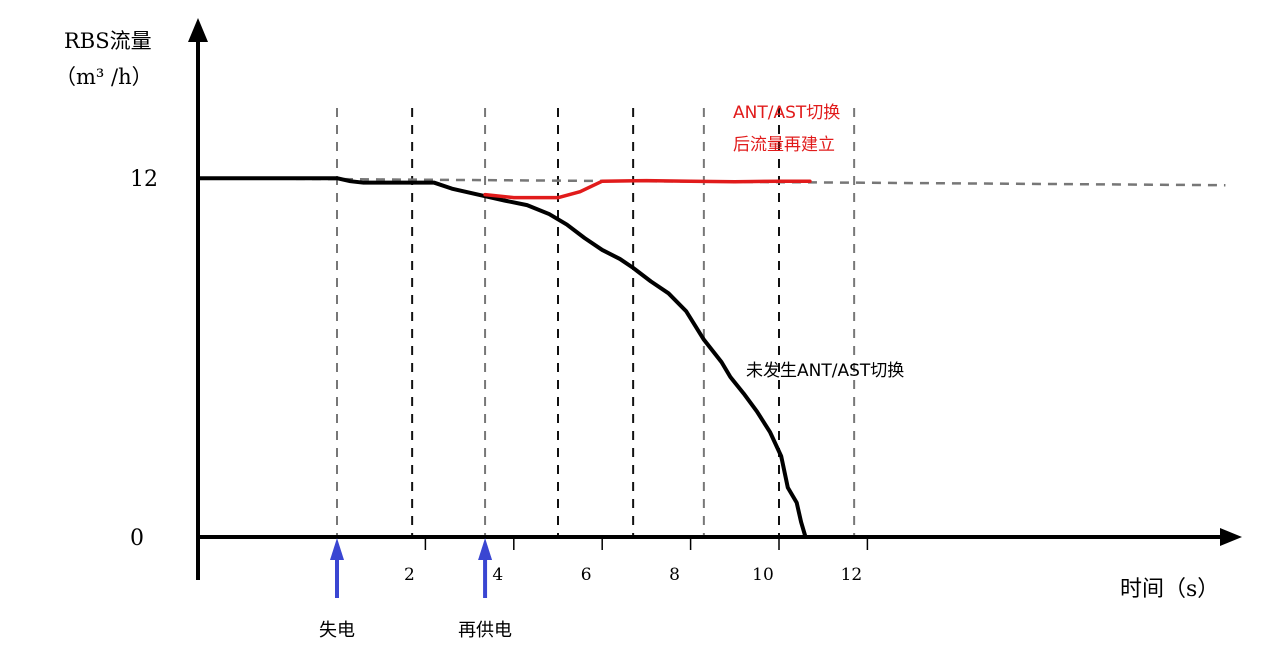  I want to click on x-axis-arrowhead, so click(1231, 537).